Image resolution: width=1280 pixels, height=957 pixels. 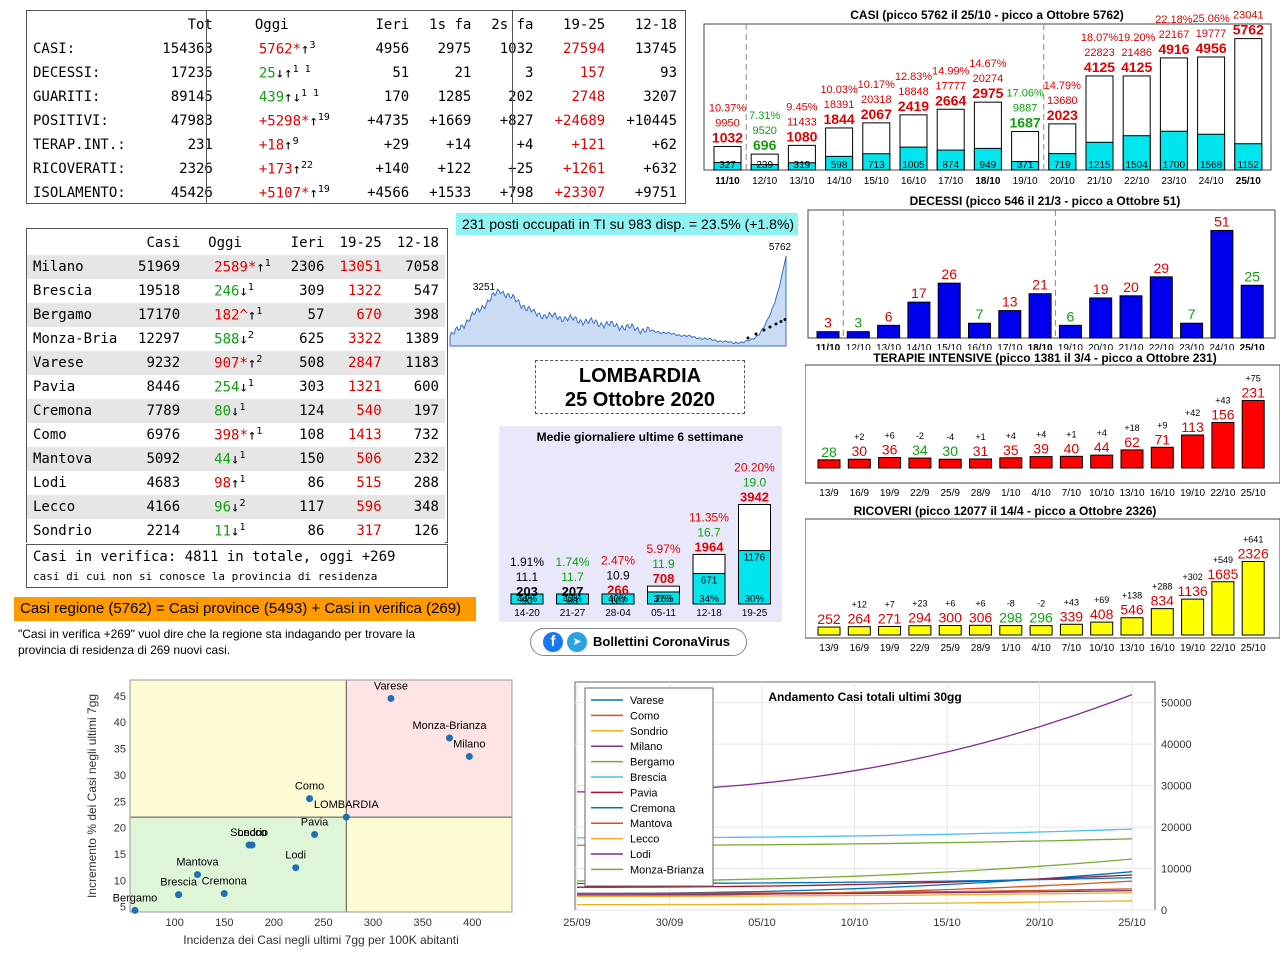 I want to click on casi-percent-label: 14.99%, so click(x=951, y=71).